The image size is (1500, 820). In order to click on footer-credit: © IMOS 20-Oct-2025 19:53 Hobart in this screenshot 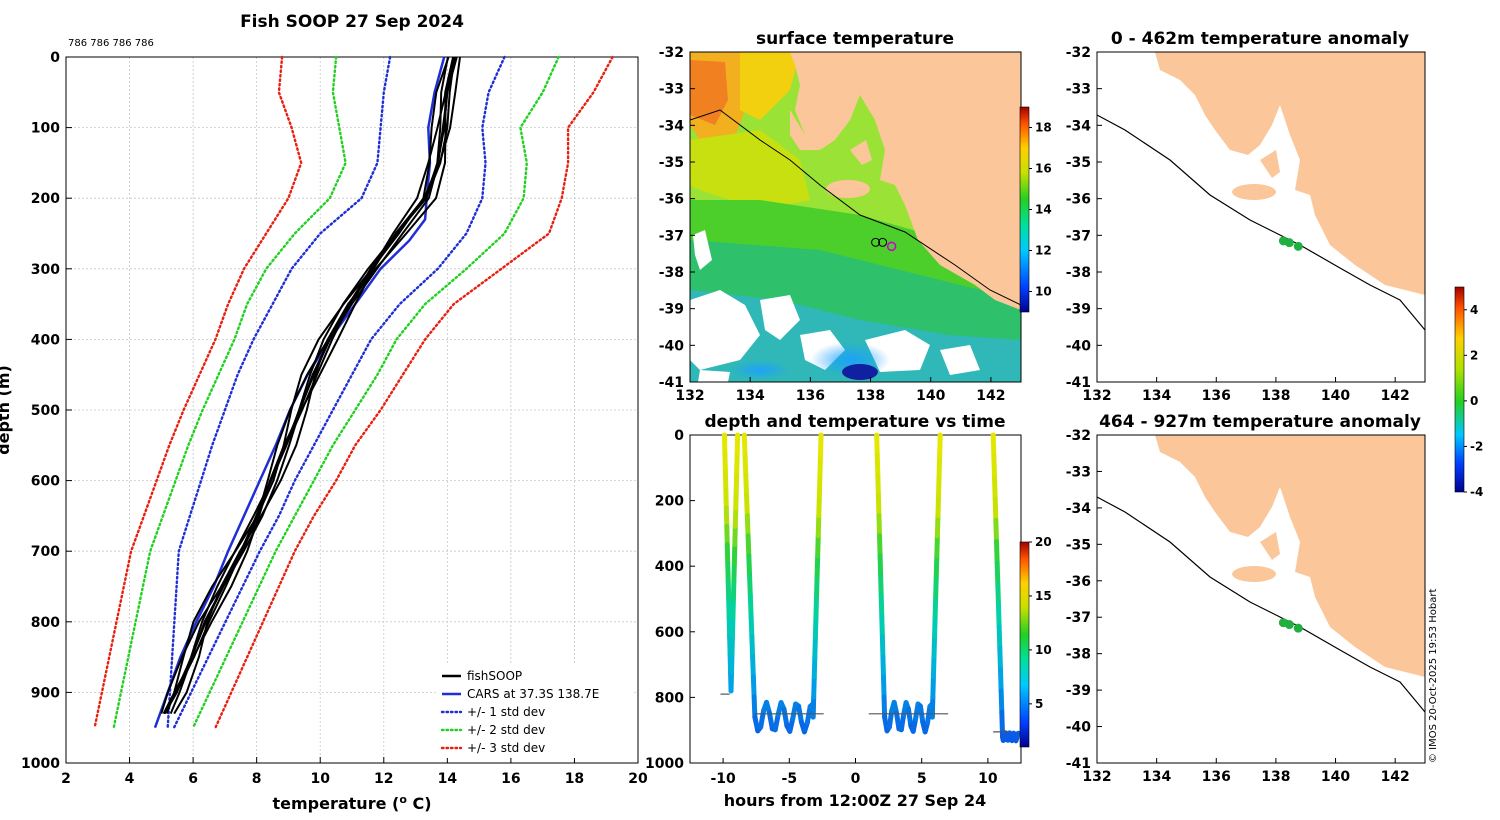, I will do `click(1433, 675)`.